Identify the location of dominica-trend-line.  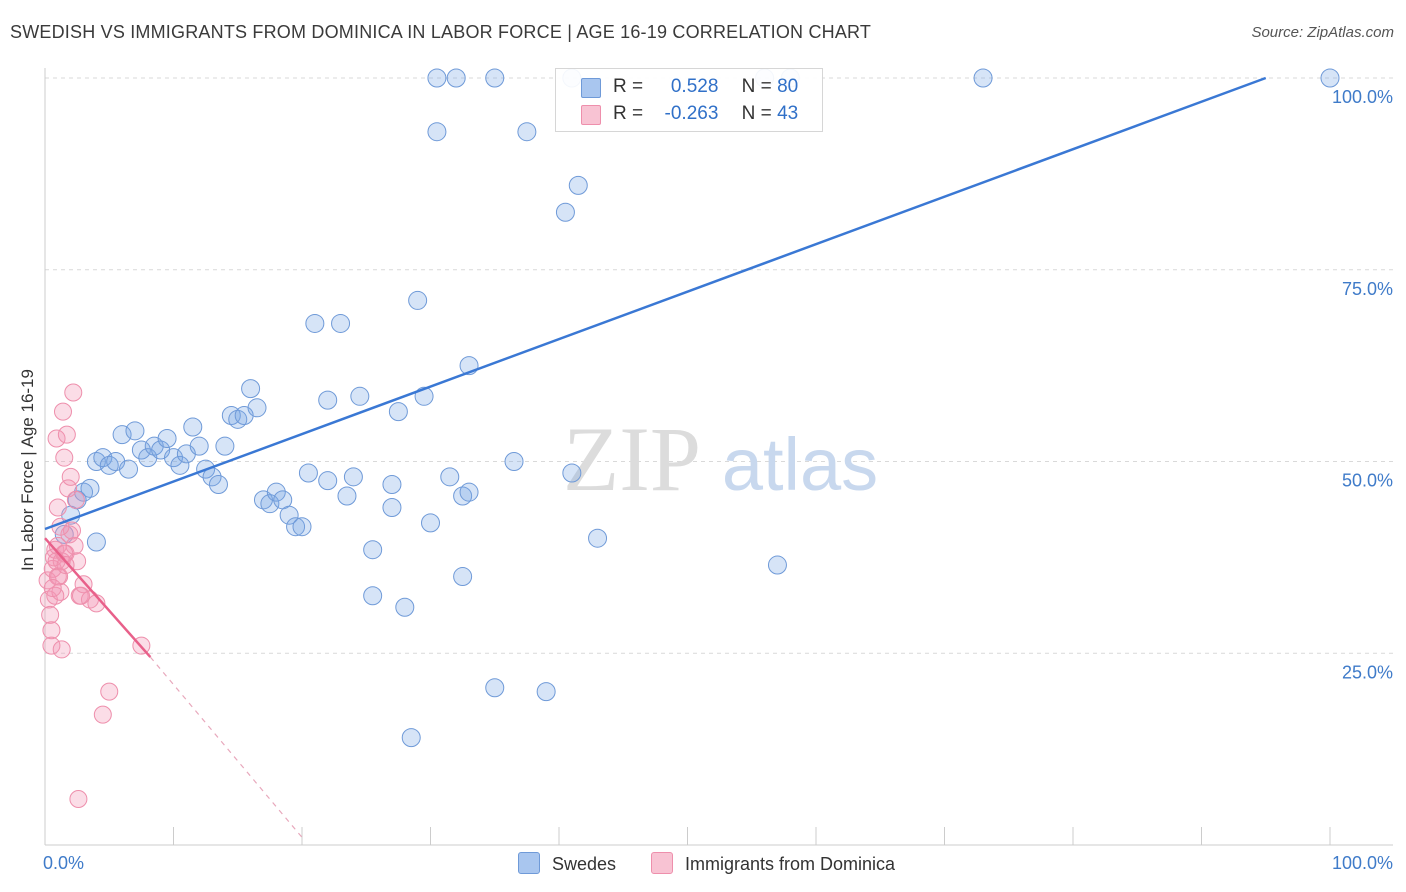
(98, 597).